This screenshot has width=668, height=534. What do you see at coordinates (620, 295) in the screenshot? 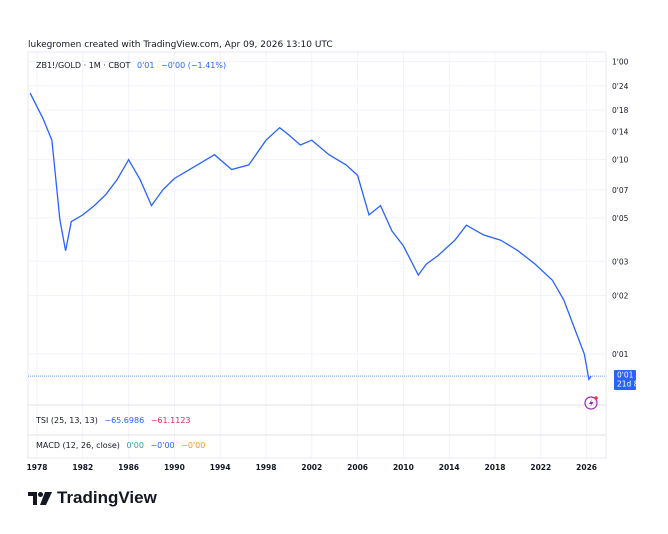
I see `y-tick-label: 0'02` at bounding box center [620, 295].